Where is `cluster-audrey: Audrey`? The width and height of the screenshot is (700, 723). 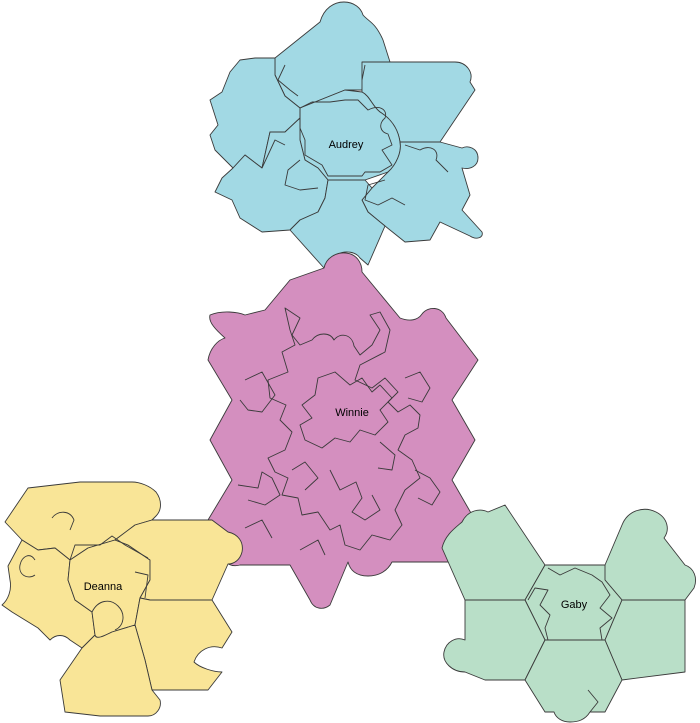 cluster-audrey: Audrey is located at coordinates (346, 135).